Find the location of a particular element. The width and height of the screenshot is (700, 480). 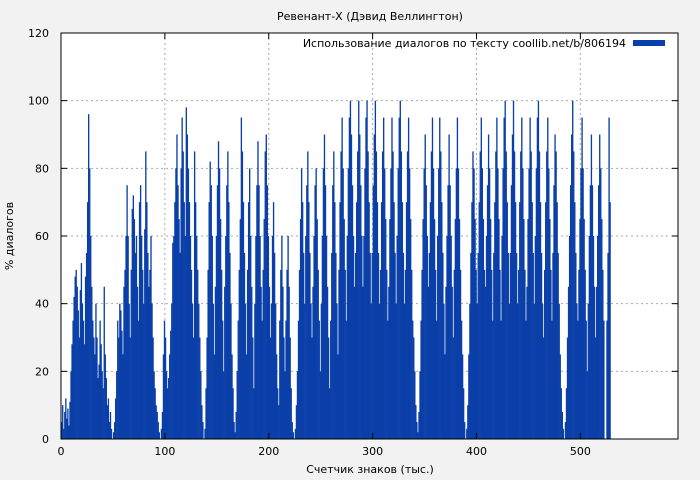

y-tick-label: 40 is located at coordinates (42, 304).